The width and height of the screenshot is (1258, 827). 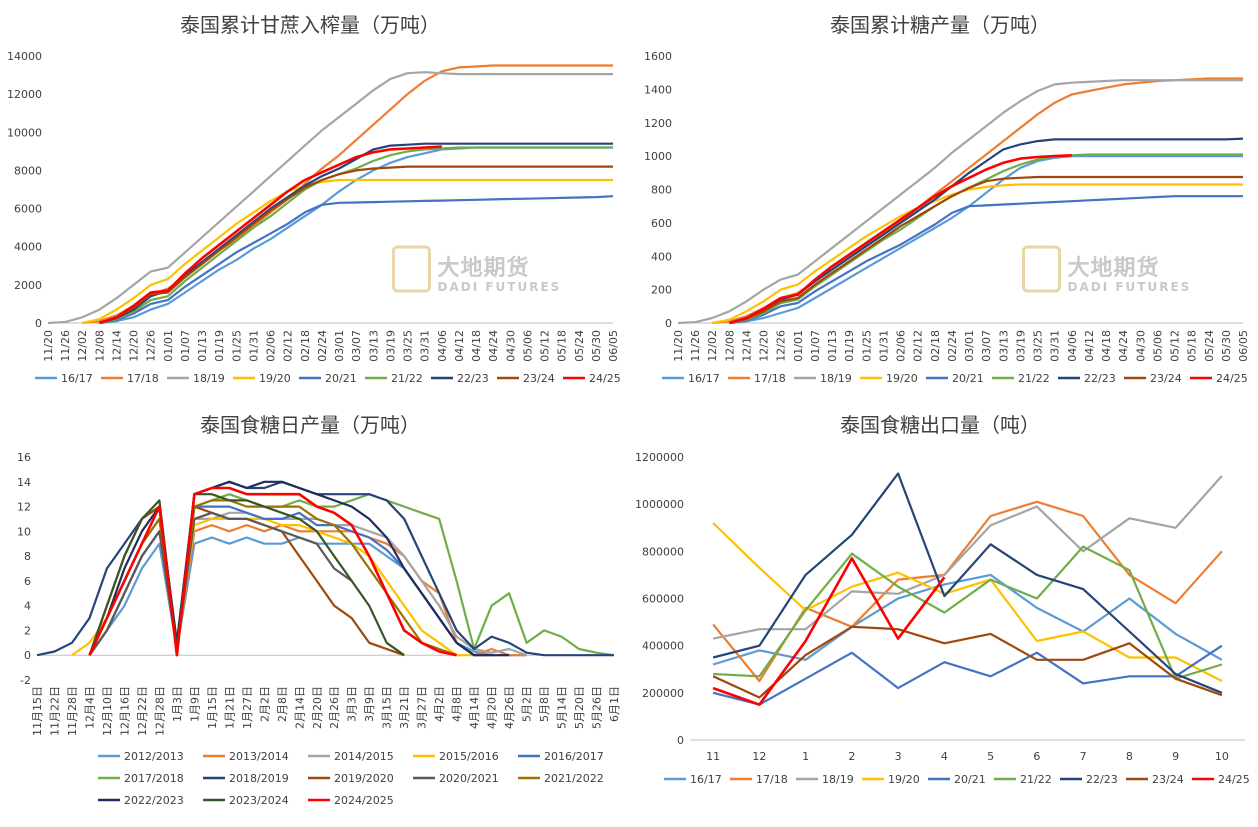 What do you see at coordinates (597, 707) in the screenshot?
I see `x-tick-label: 5月26日` at bounding box center [597, 707].